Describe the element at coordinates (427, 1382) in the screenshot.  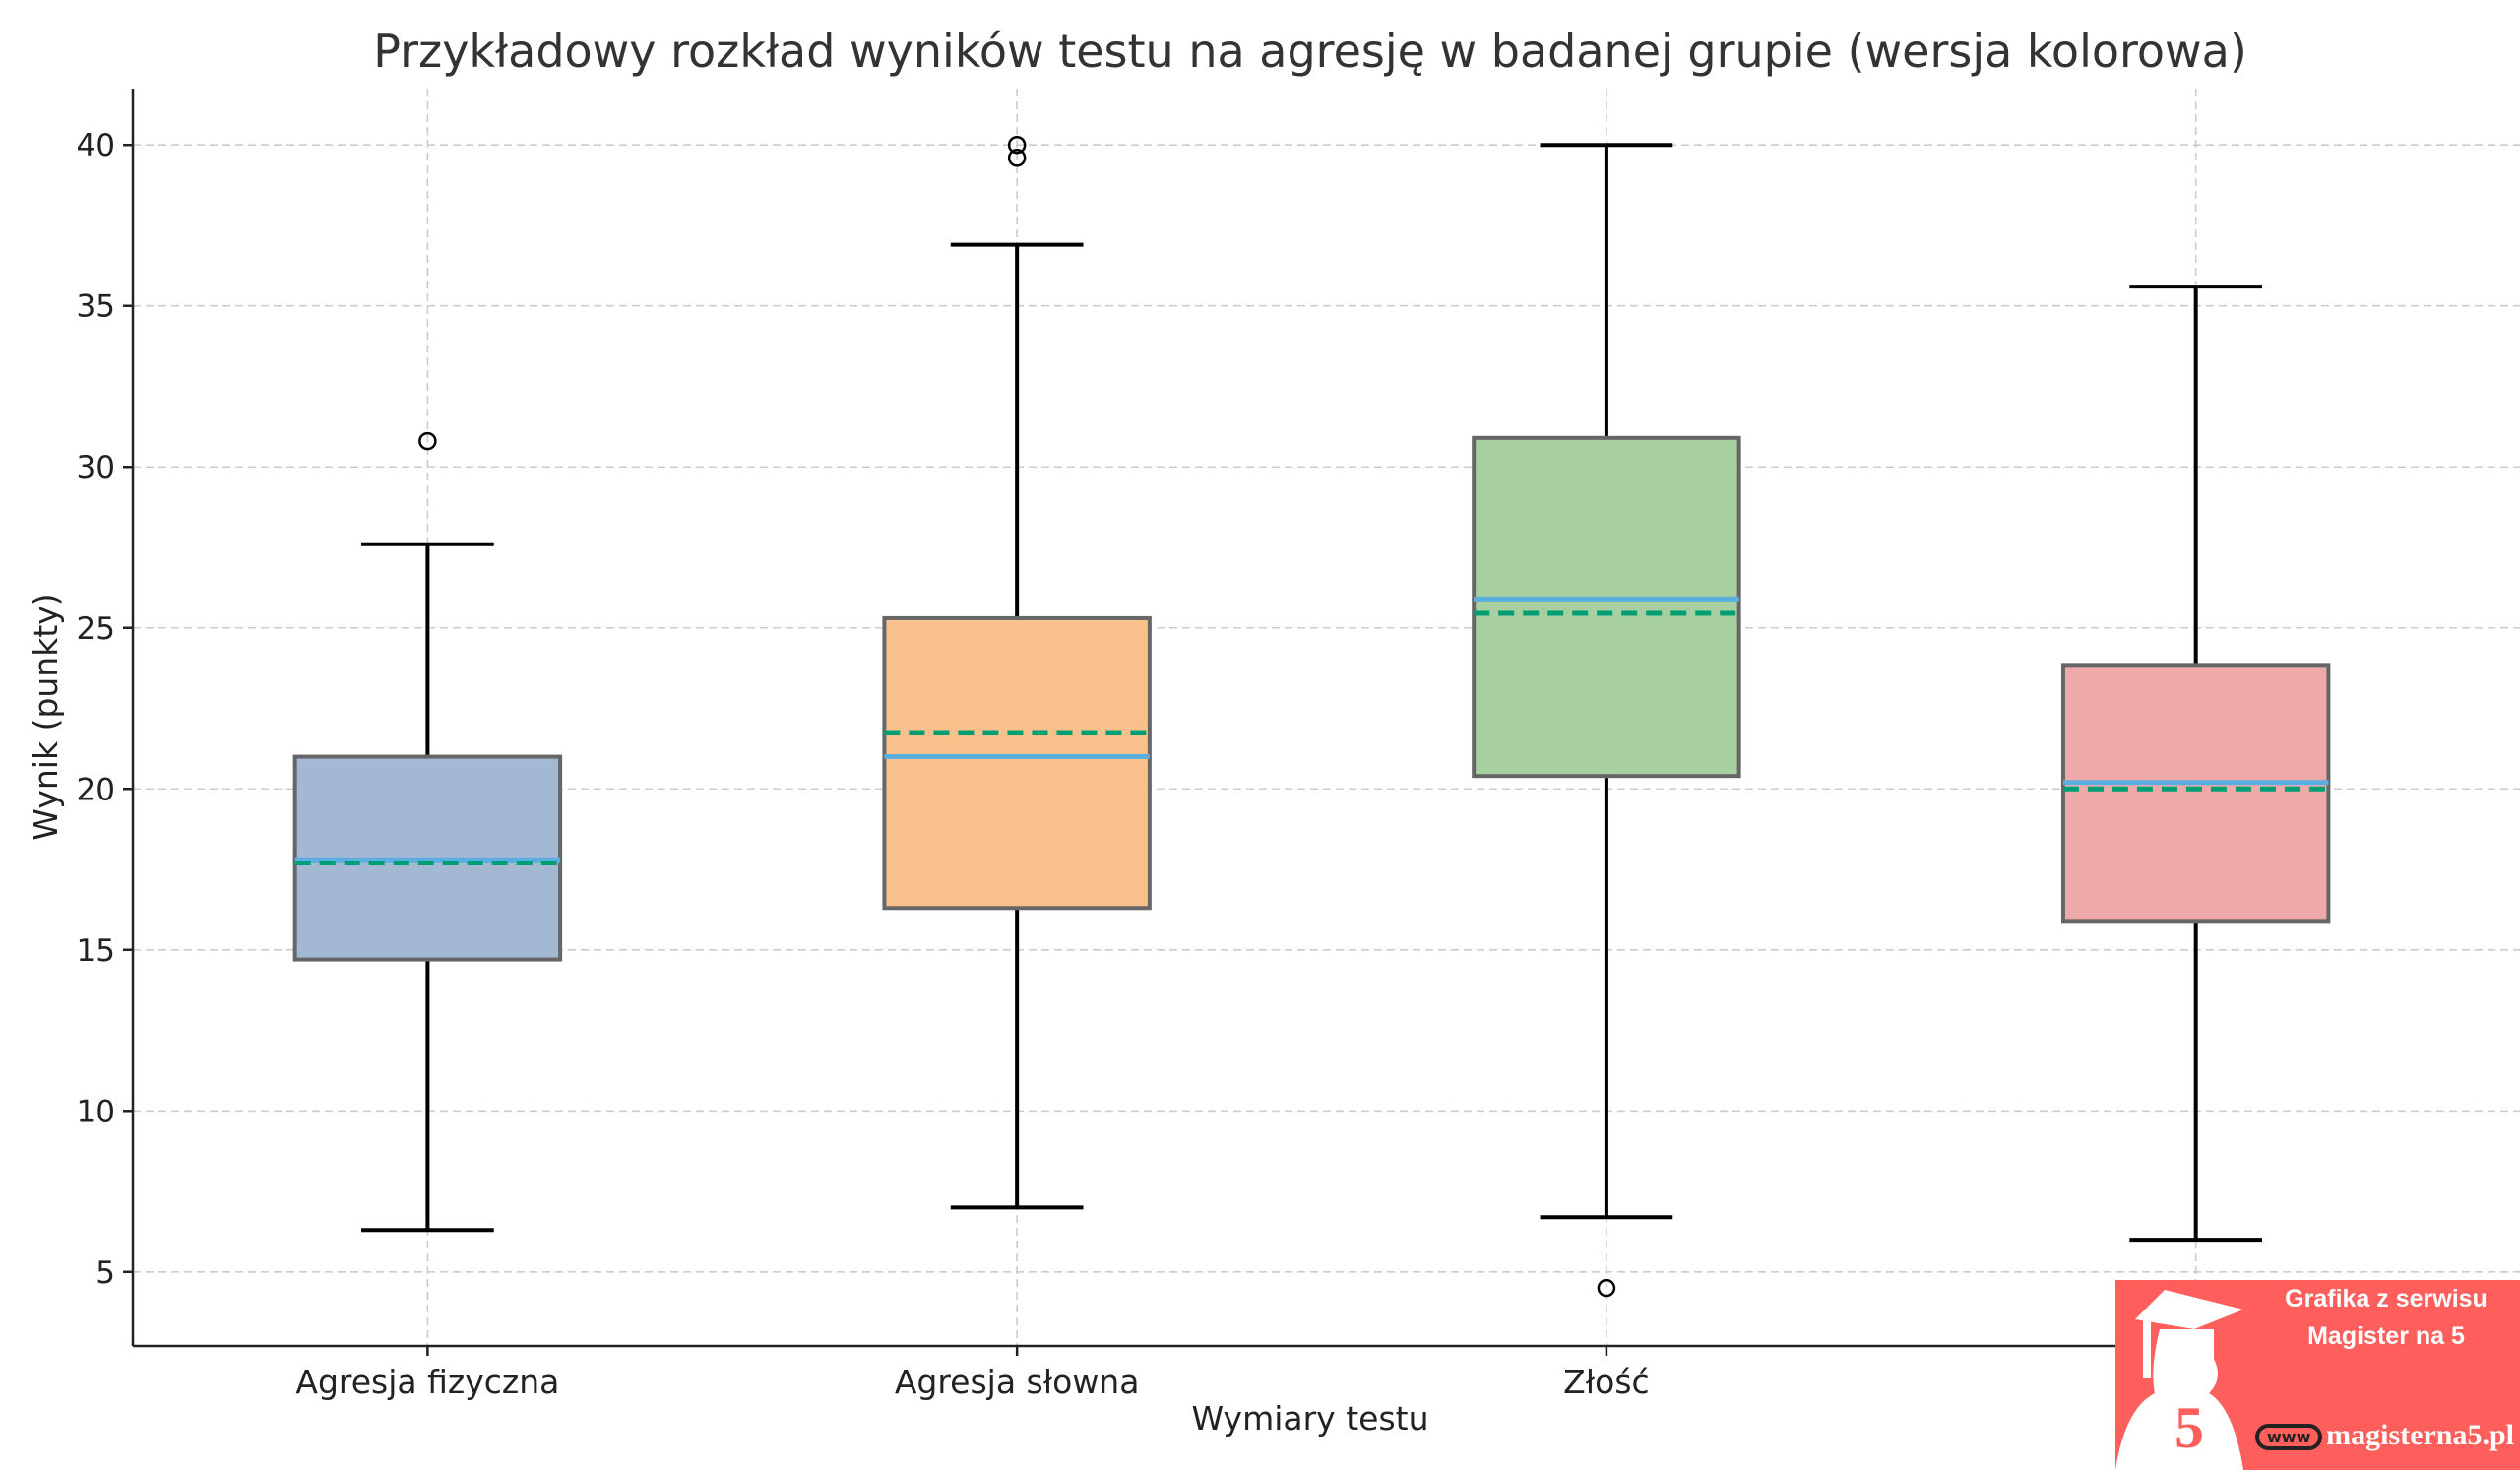
I see `x-tick-label: Agresja fizyczna` at that location.